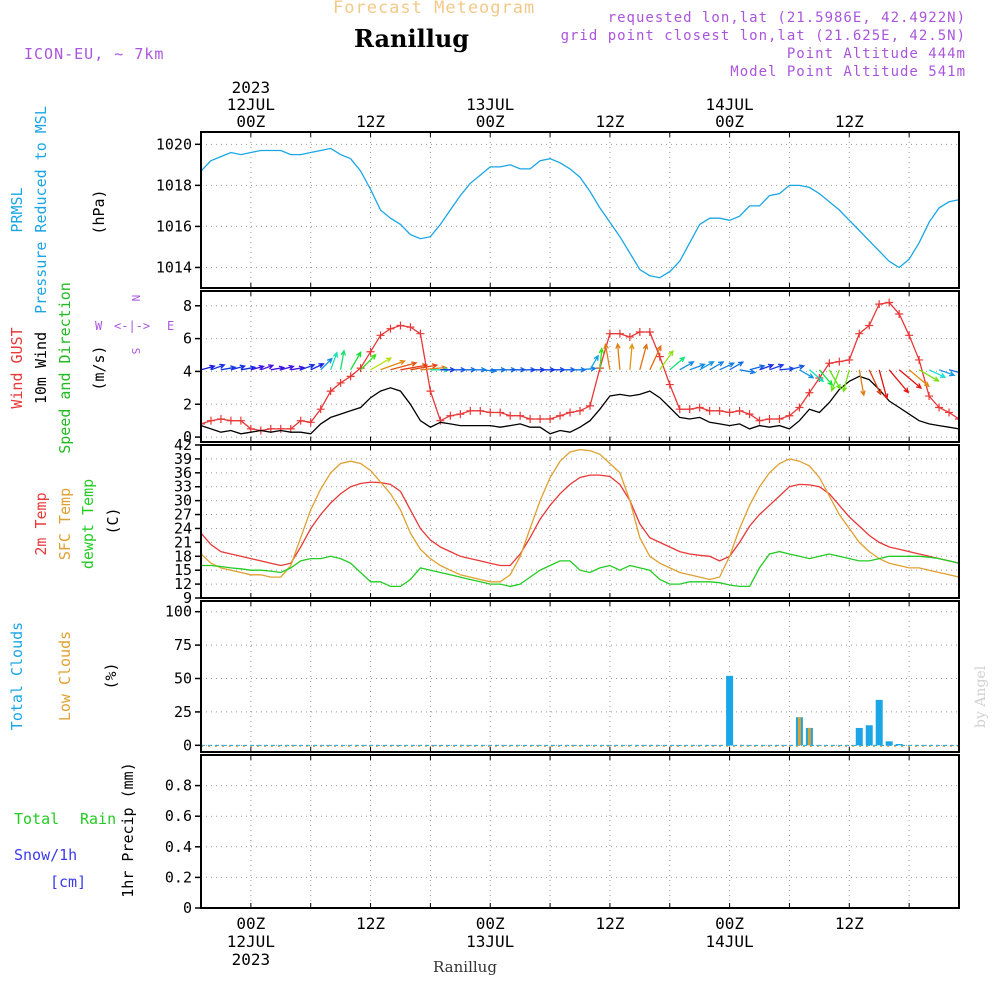  What do you see at coordinates (45, 855) in the screenshot?
I see `snow-label: Snow/1h` at bounding box center [45, 855].